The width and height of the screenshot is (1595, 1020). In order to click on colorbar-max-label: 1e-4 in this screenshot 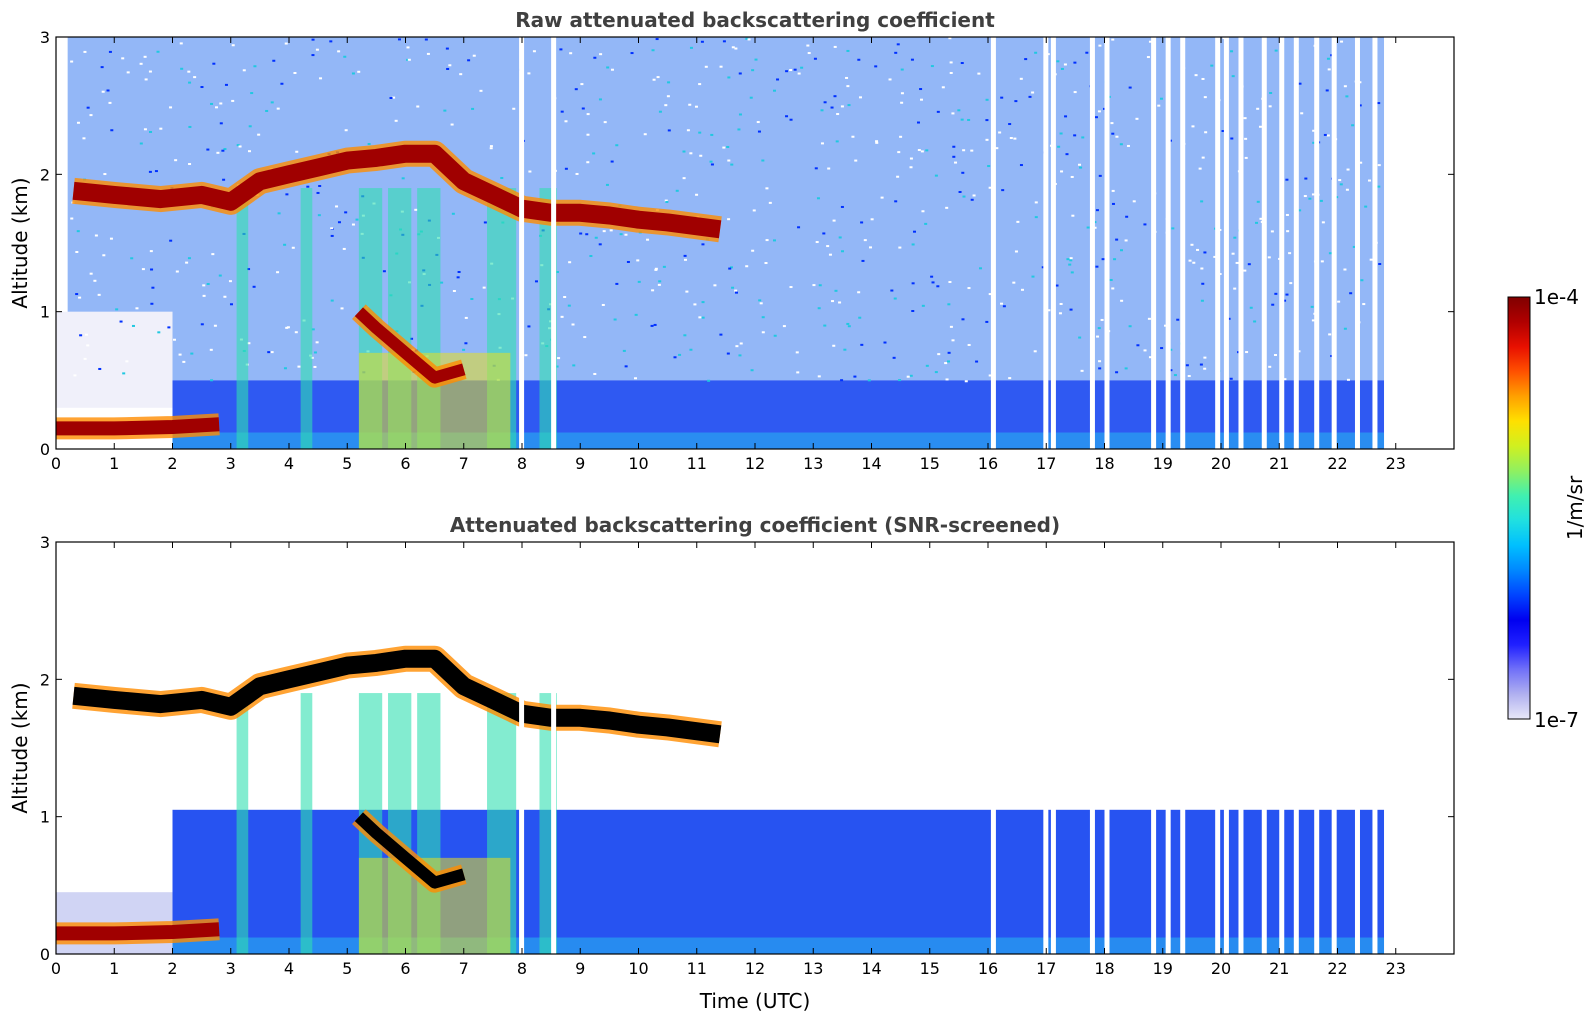, I will do `click(1556, 297)`.